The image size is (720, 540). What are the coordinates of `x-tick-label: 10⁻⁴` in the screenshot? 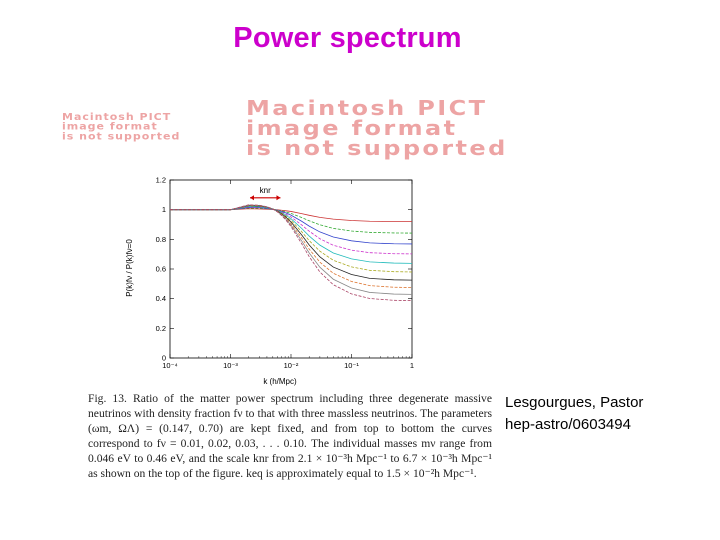 It's located at (170, 365).